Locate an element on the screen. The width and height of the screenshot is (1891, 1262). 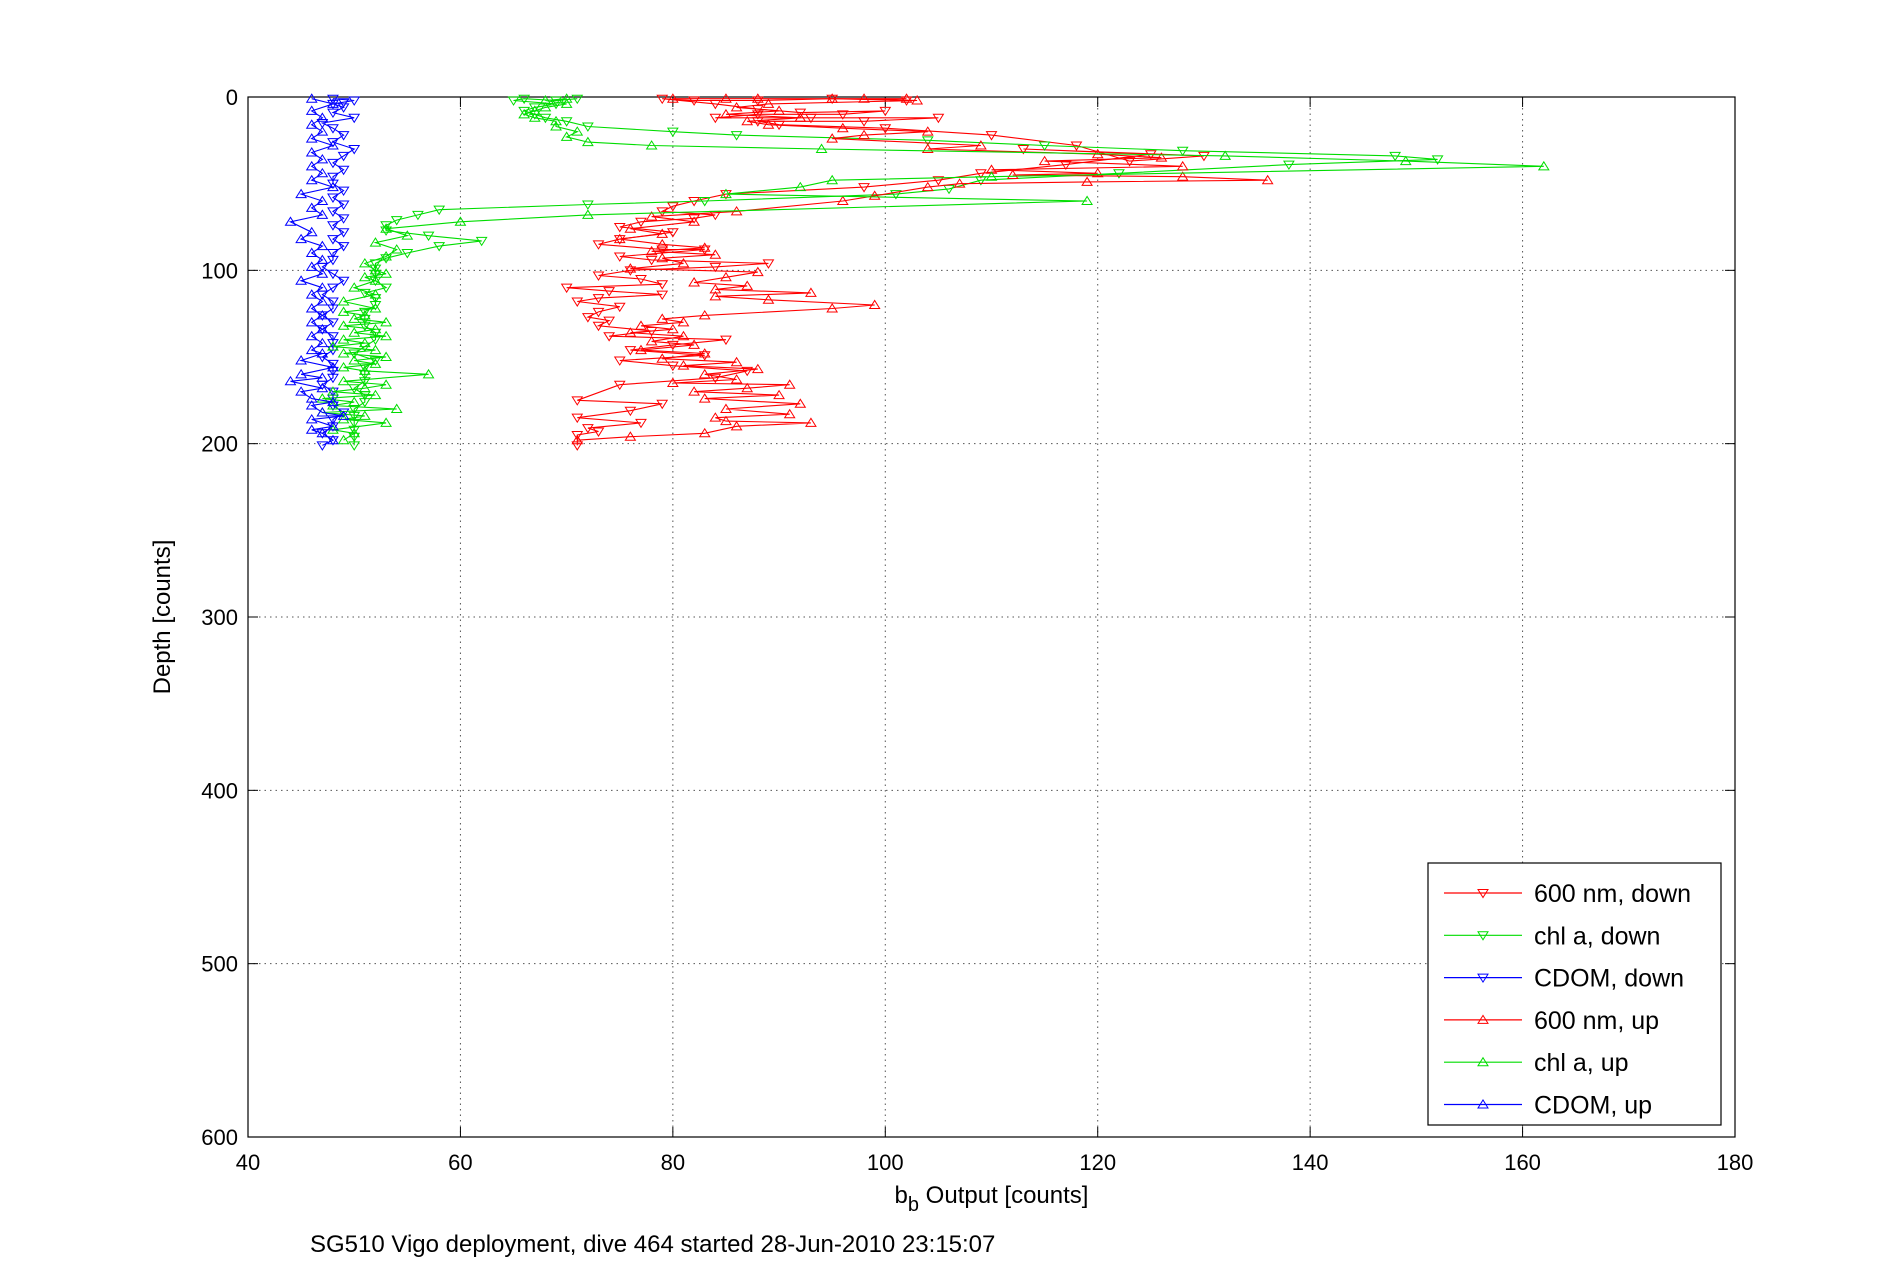
legend-label: 600 nm, up is located at coordinates (1596, 1021).